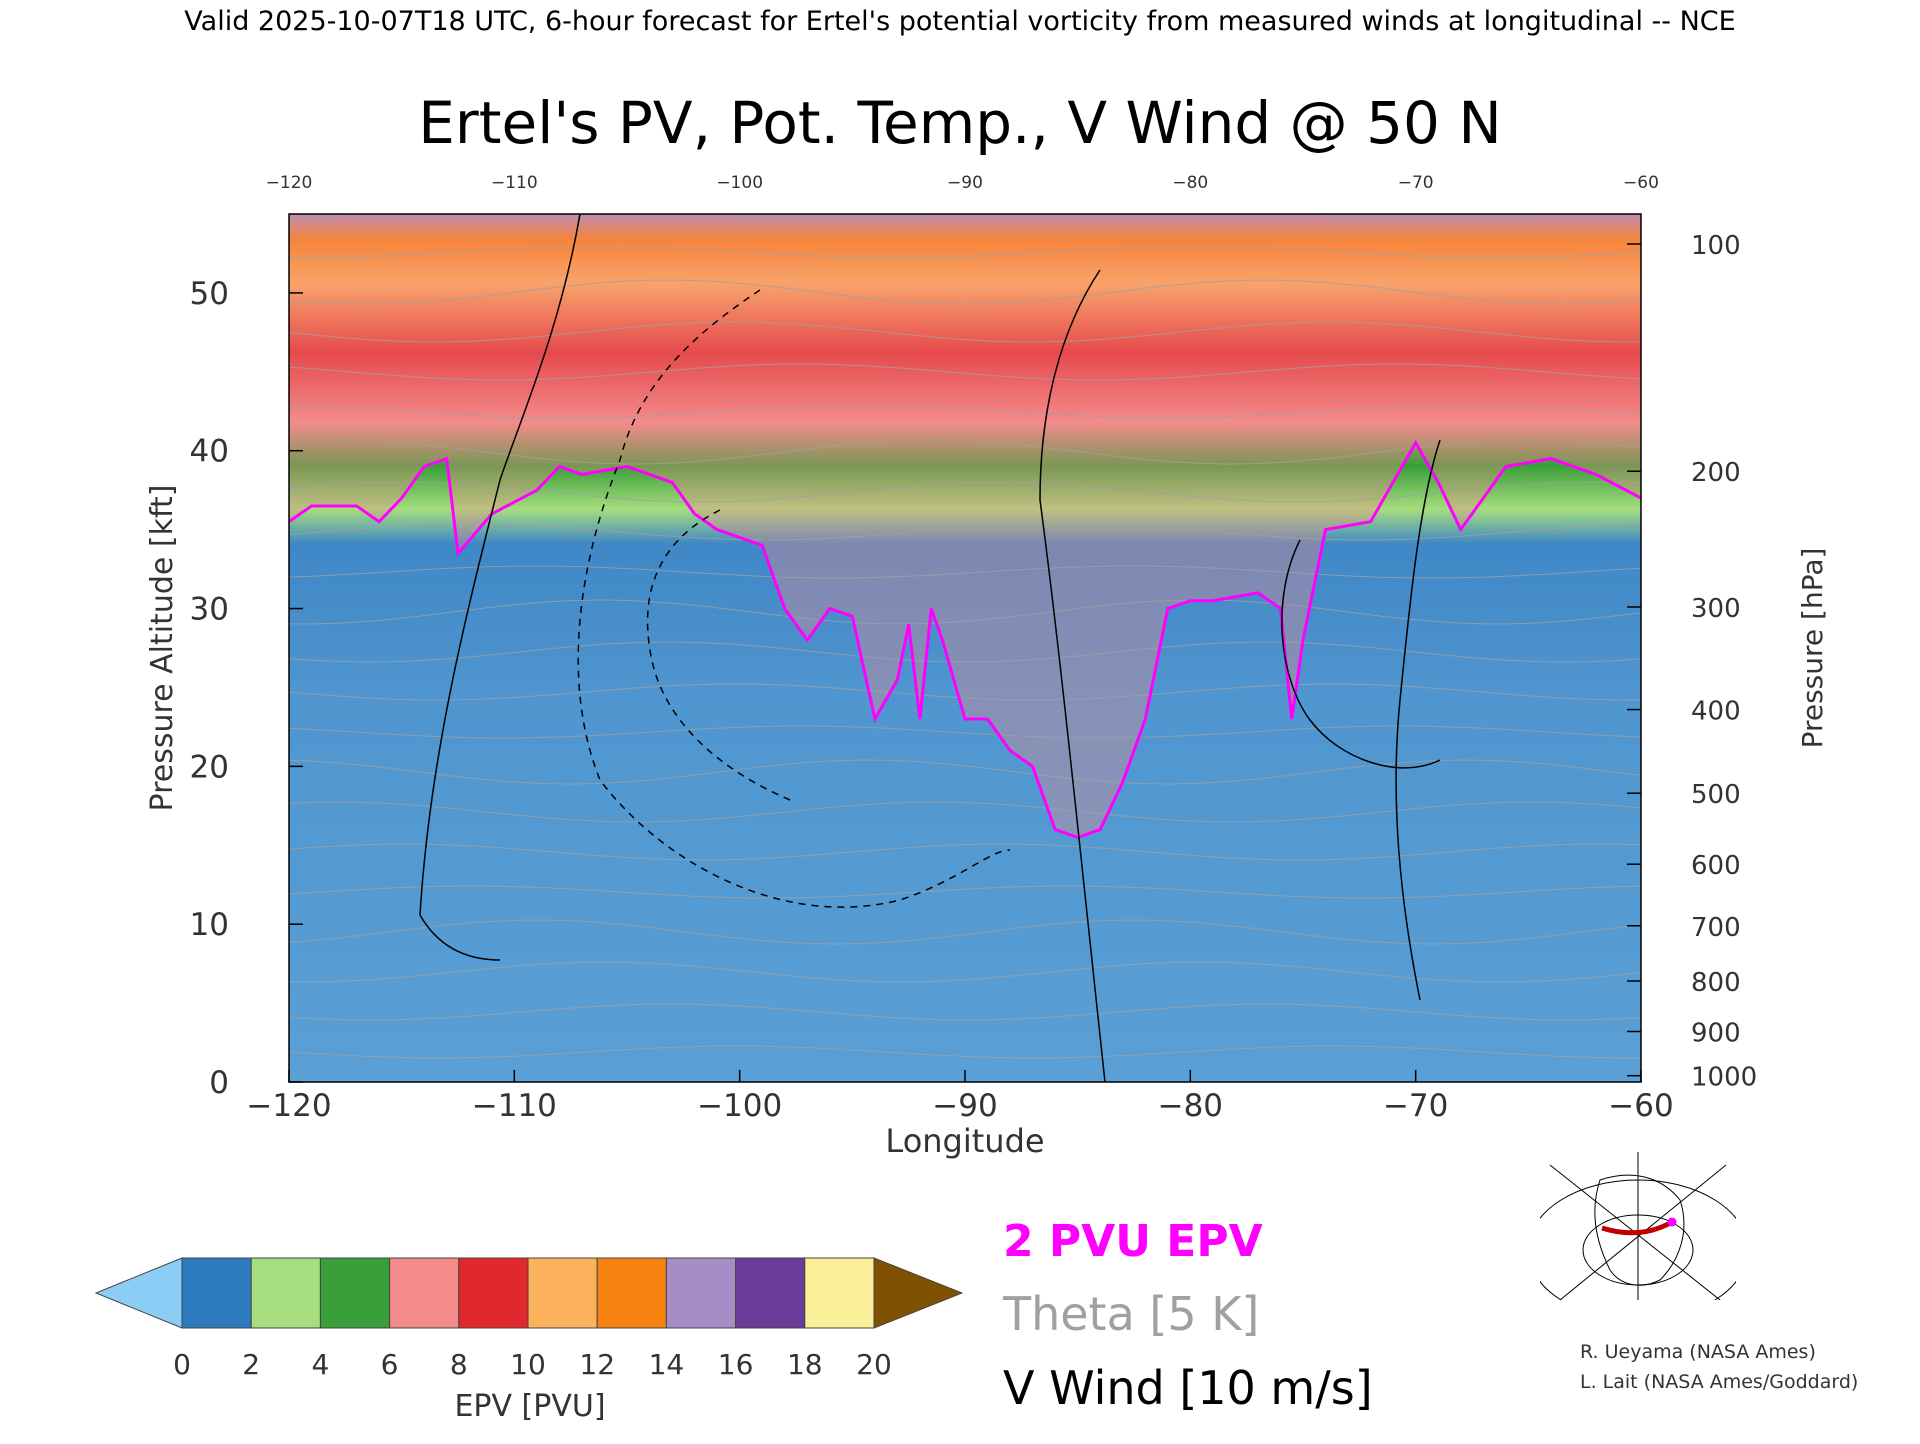 This screenshot has width=1920, height=1444. What do you see at coordinates (288, 1106) in the screenshot?
I see `x-tick-label: −120` at bounding box center [288, 1106].